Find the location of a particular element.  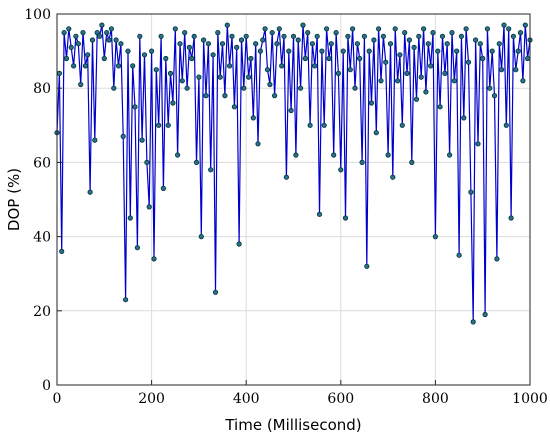

x-axis-title: Time (Millisecond) is located at coordinates (292, 425).